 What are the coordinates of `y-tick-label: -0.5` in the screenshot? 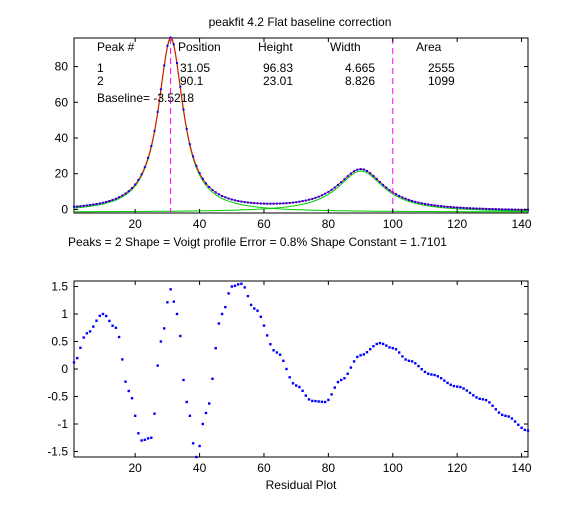 It's located at (57, 397).